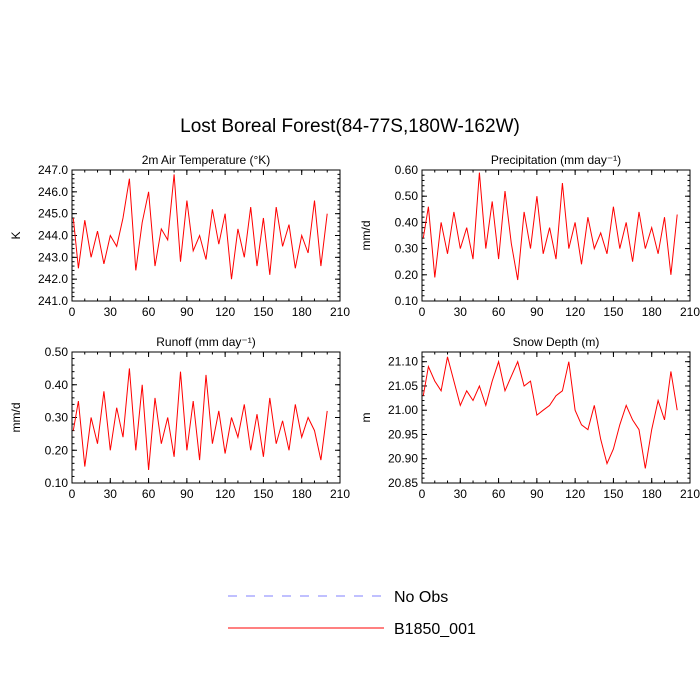 This screenshot has height=700, width=700. I want to click on y-tick-label: 20.85, so click(403, 483).